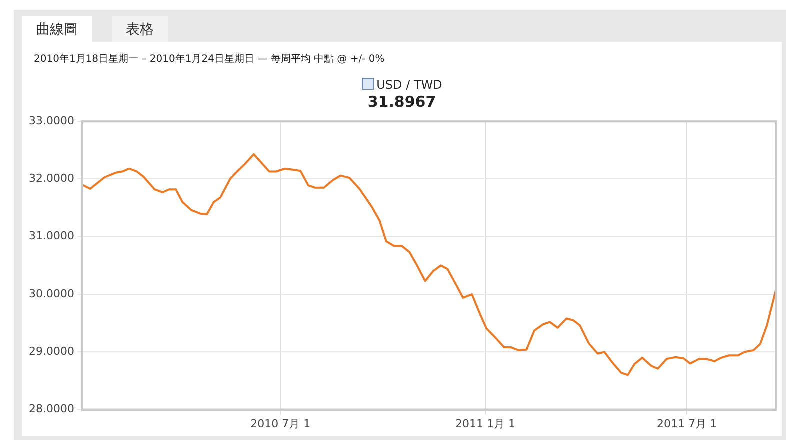 Image resolution: width=786 pixels, height=443 pixels. What do you see at coordinates (402, 102) in the screenshot?
I see `text: 31.8967` at bounding box center [402, 102].